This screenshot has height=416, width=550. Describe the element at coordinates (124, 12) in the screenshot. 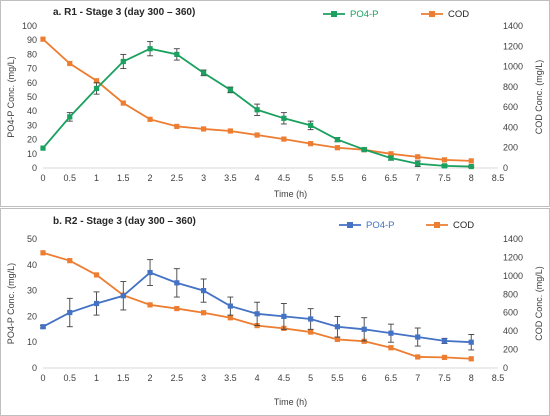

I see `chart-title: a. R1 - Stage 3 (day 300 – 360)` at that location.